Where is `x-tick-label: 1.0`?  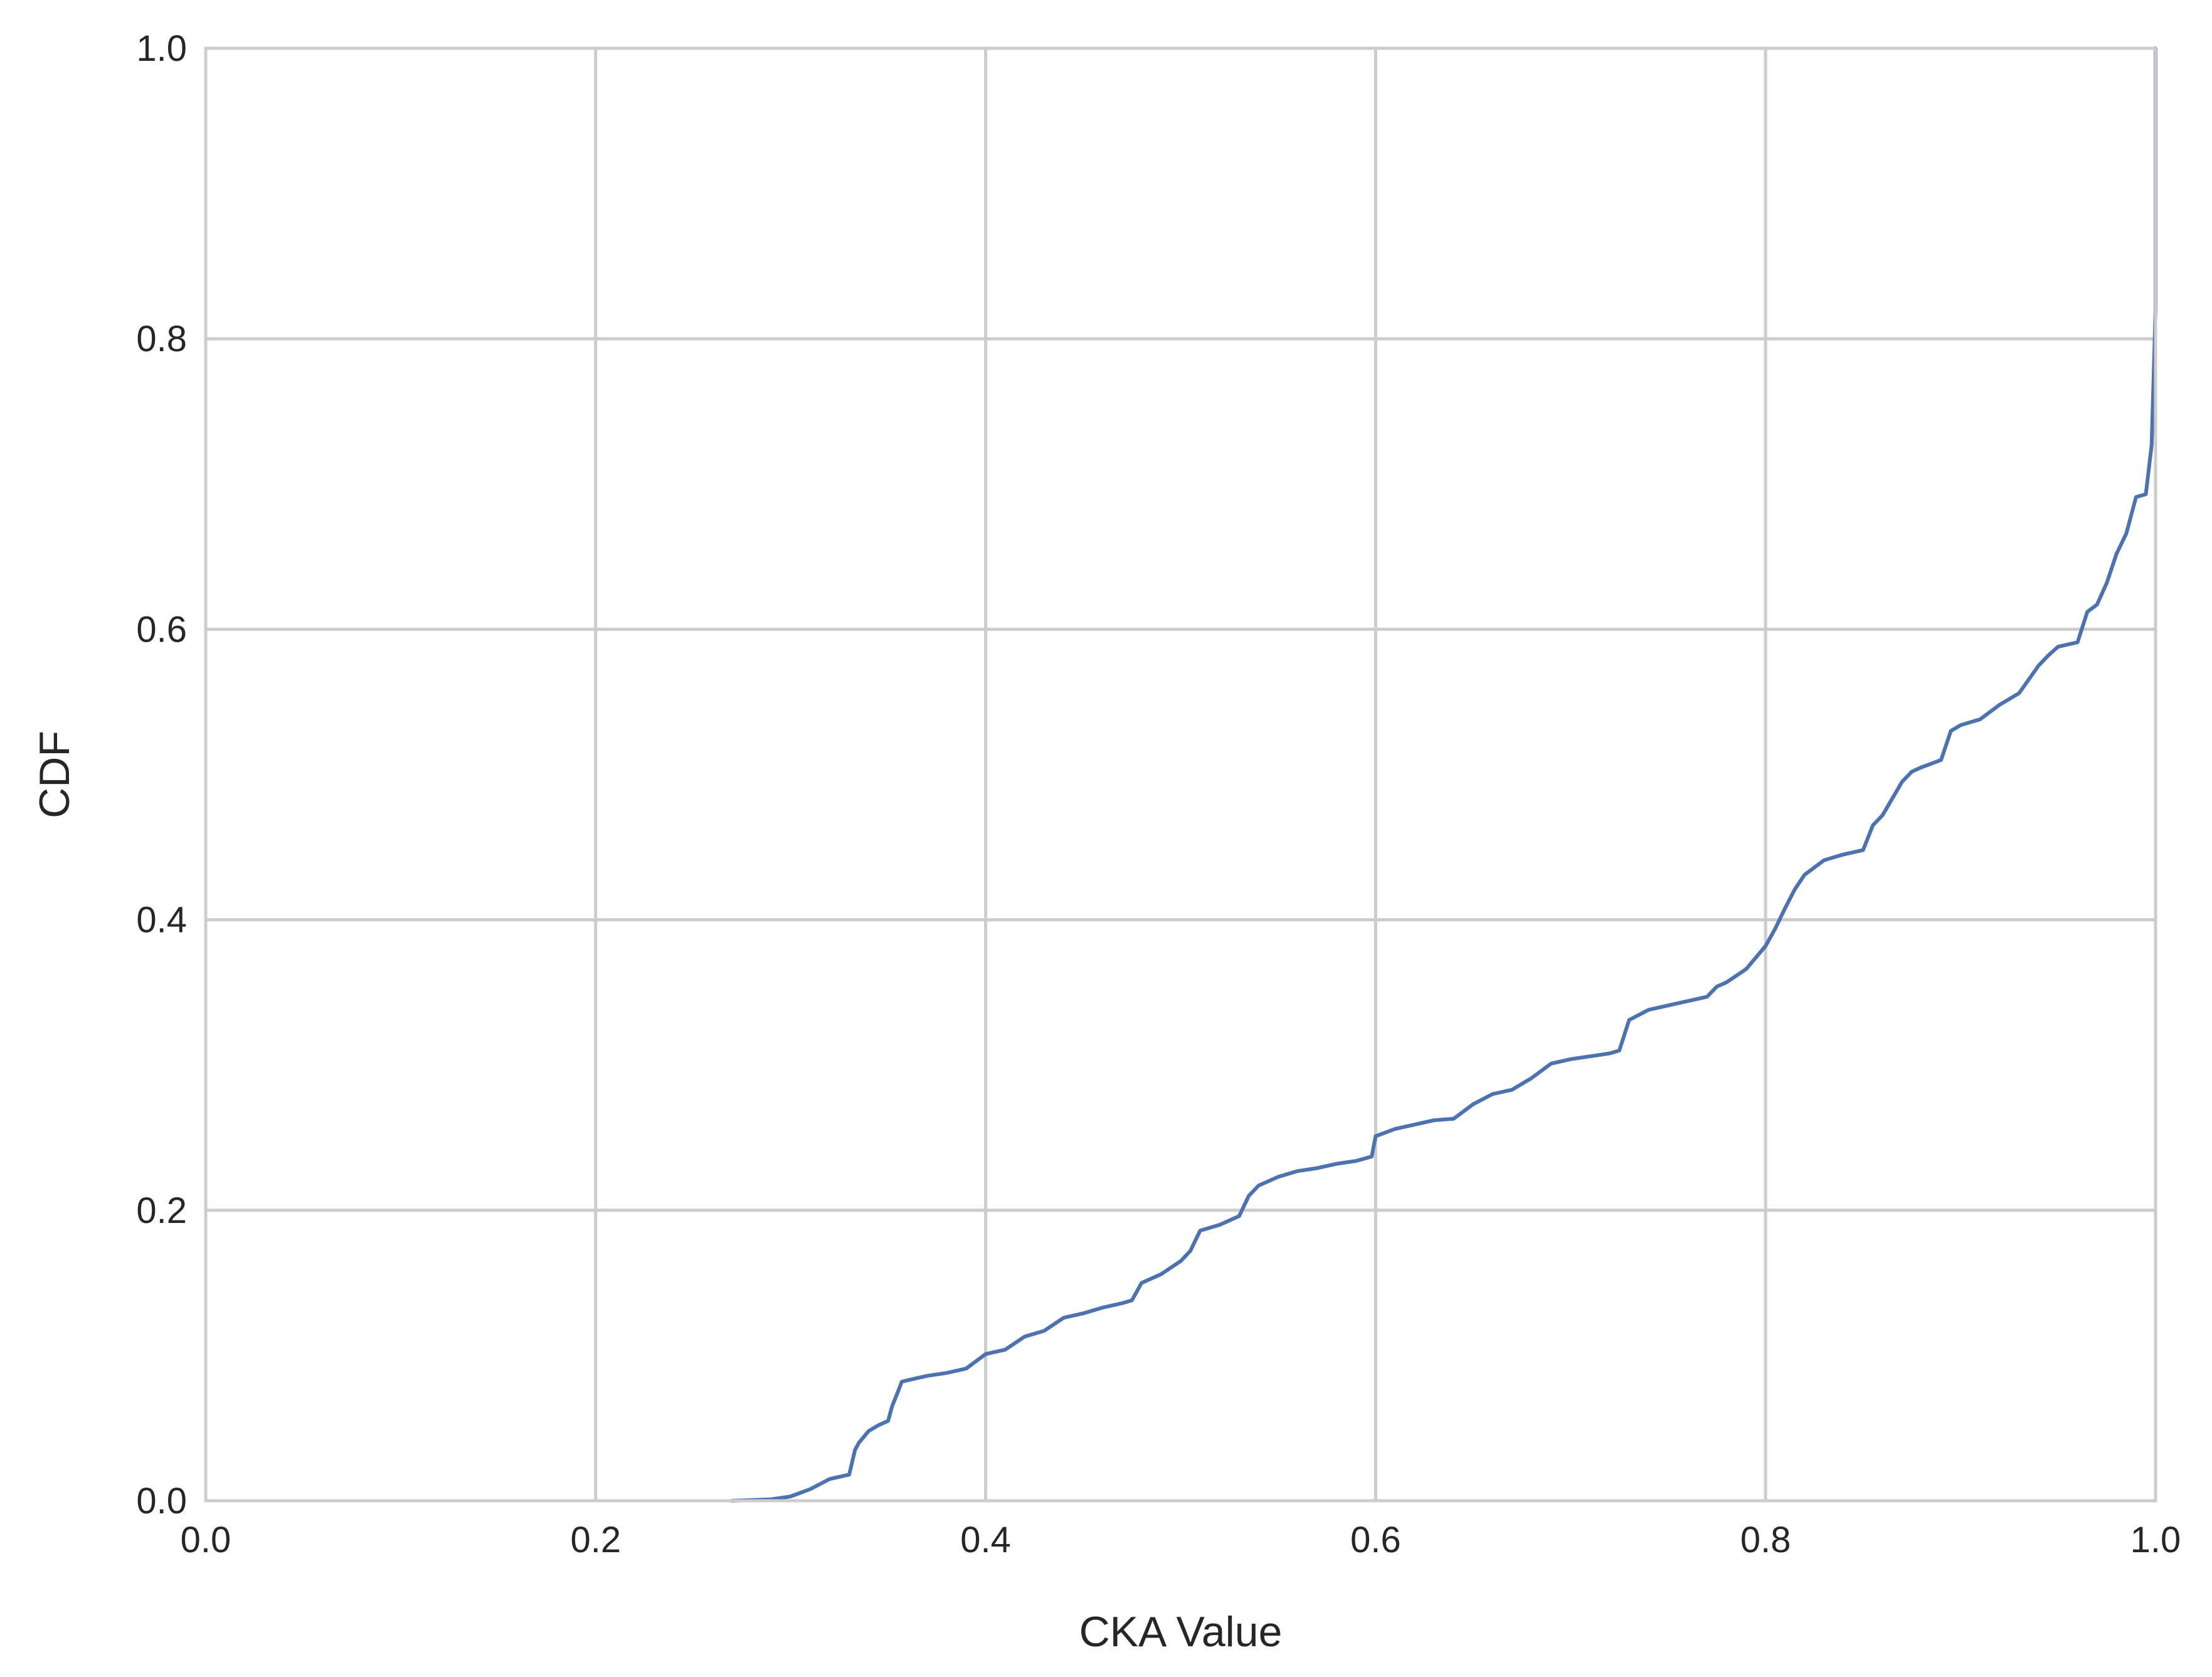
x-tick-label: 1.0 is located at coordinates (2155, 1540).